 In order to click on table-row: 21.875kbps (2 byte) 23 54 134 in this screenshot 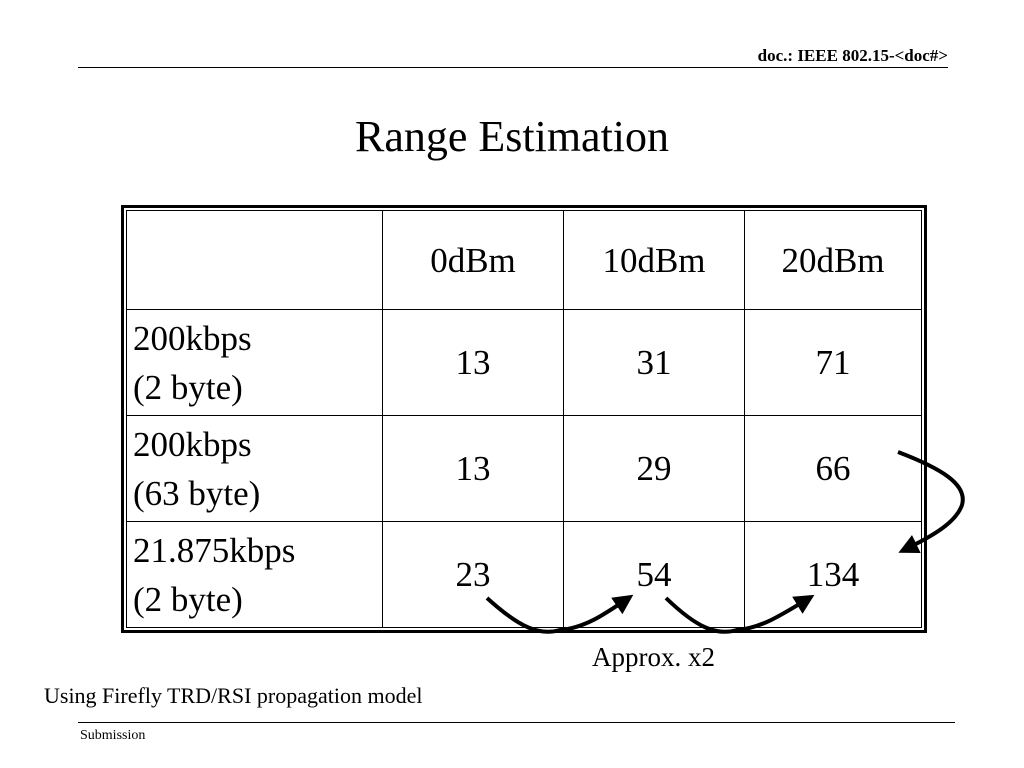, I will do `click(524, 574)`.